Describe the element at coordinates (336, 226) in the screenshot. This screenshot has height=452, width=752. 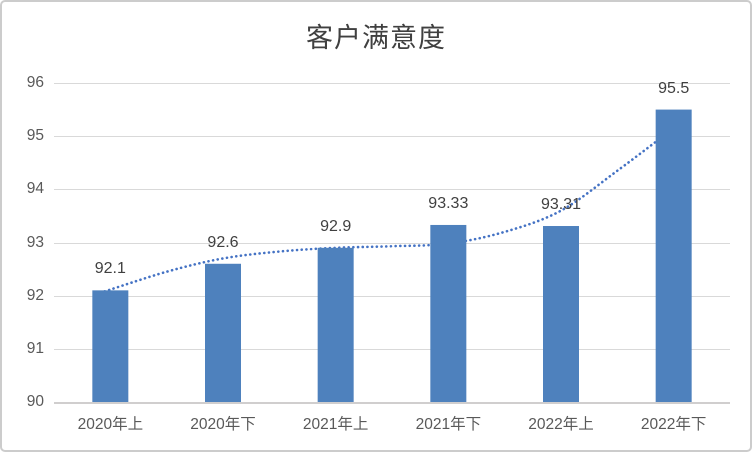
I see `data-label: 92.9` at that location.